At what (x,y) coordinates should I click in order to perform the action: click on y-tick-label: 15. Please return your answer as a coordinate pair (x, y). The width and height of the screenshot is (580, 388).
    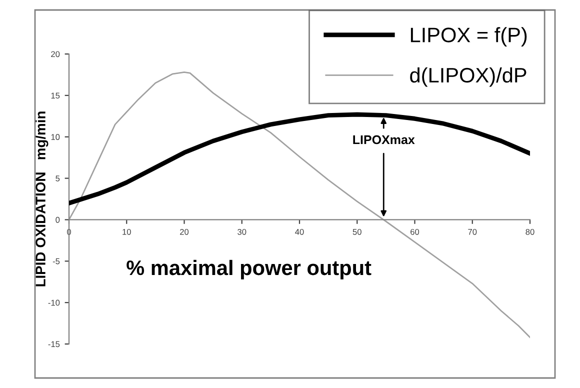
    Looking at the image, I should click on (55, 95).